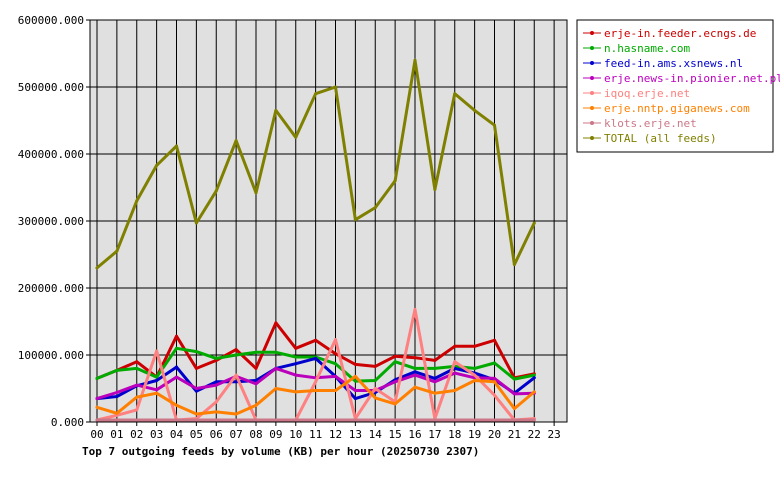 Image resolution: width=780 pixels, height=480 pixels. Describe the element at coordinates (675, 86) in the screenshot. I see `legend-box` at that location.